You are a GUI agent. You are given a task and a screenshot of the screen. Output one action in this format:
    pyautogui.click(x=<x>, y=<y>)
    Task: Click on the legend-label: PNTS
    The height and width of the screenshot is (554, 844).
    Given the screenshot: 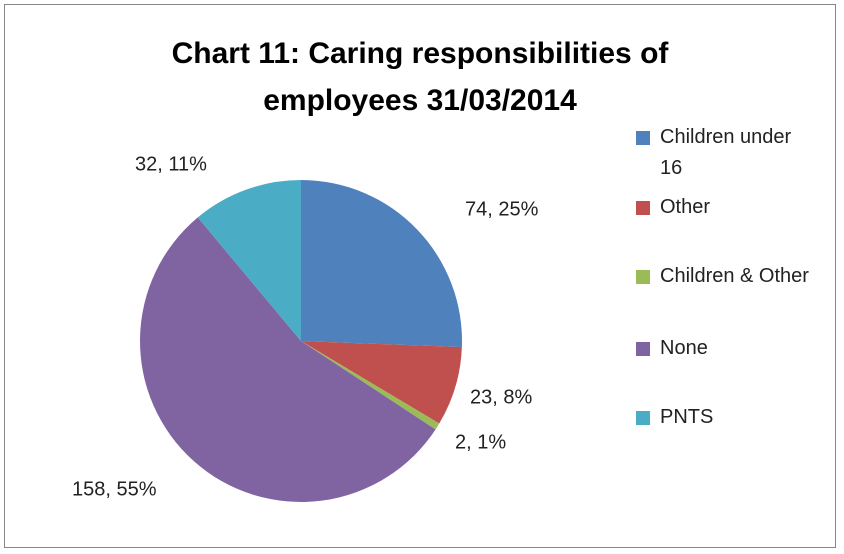 What is the action you would take?
    pyautogui.click(x=687, y=417)
    